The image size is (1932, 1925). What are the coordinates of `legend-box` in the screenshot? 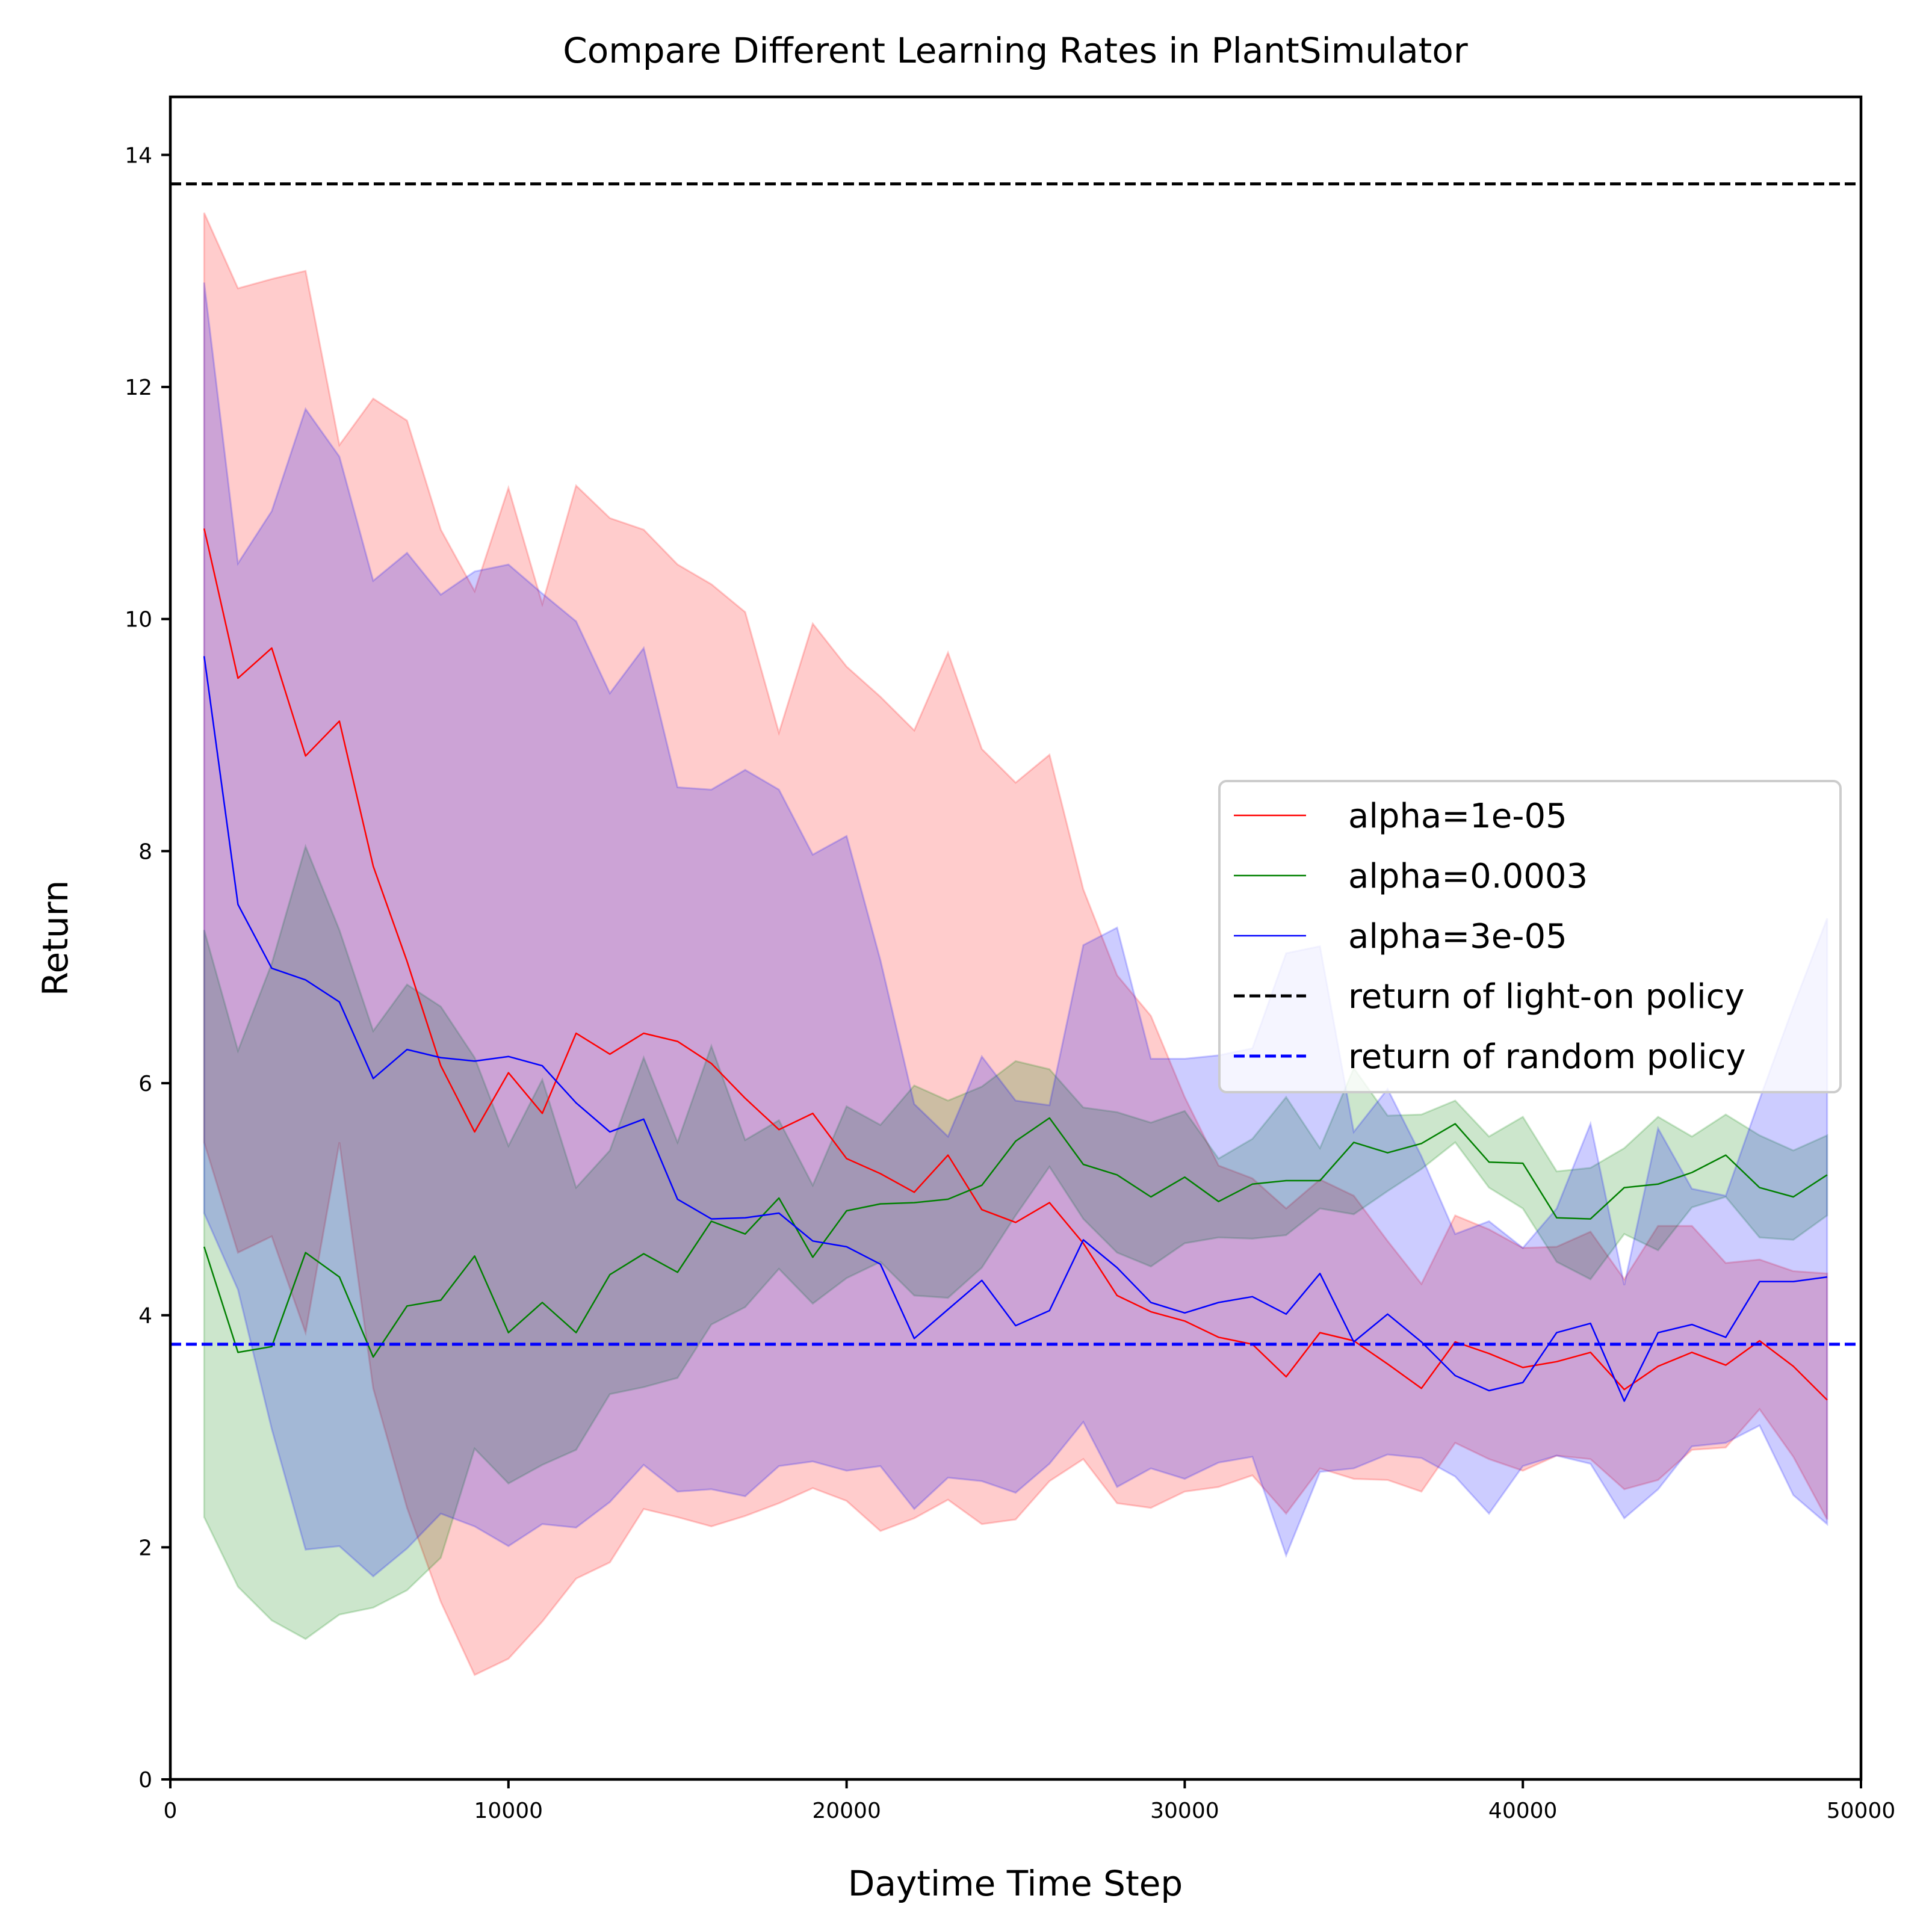 It's located at (1530, 936).